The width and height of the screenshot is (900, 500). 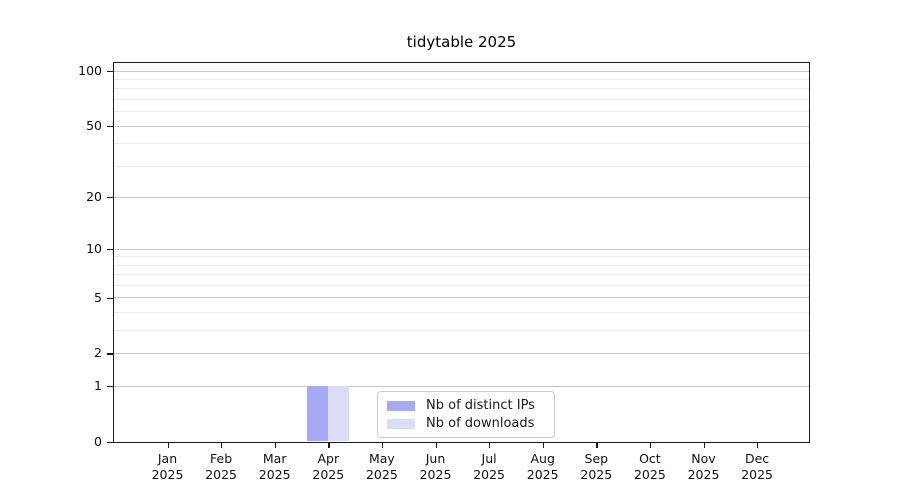 I want to click on x-tick-label: Dec 2025, so click(x=757, y=466).